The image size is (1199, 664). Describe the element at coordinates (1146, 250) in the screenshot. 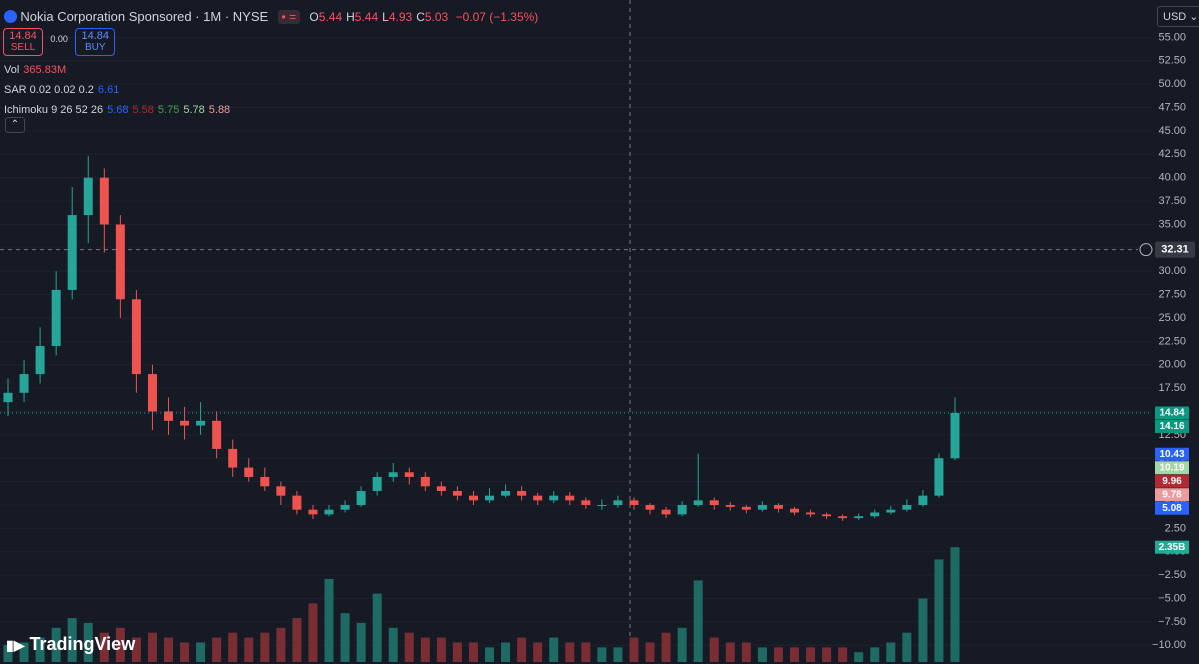

I see `crosshair-add` at that location.